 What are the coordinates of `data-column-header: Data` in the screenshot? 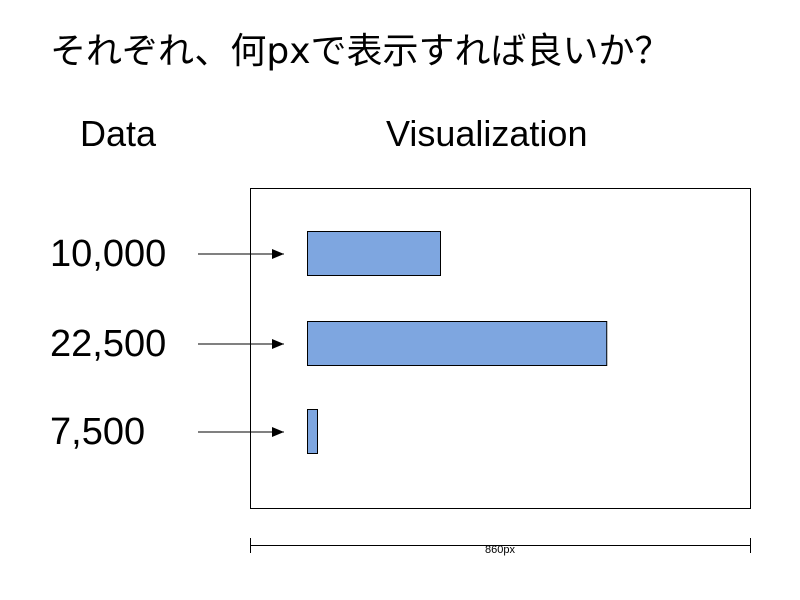 It's located at (118, 133).